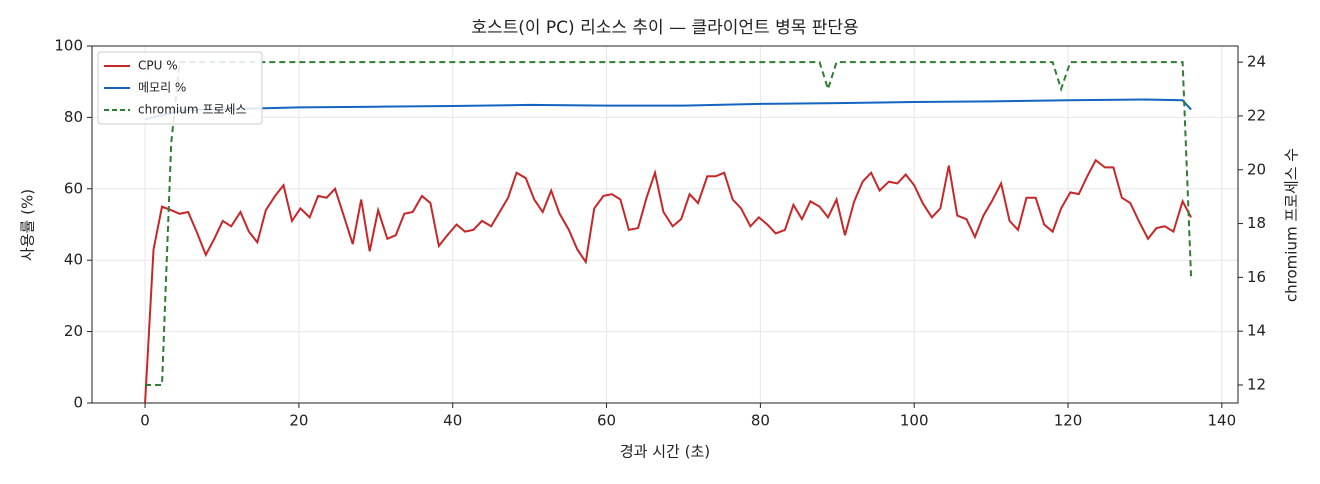 This screenshot has height=484, width=1320. Describe the element at coordinates (73, 331) in the screenshot. I see `y-tick-label: 20` at that location.